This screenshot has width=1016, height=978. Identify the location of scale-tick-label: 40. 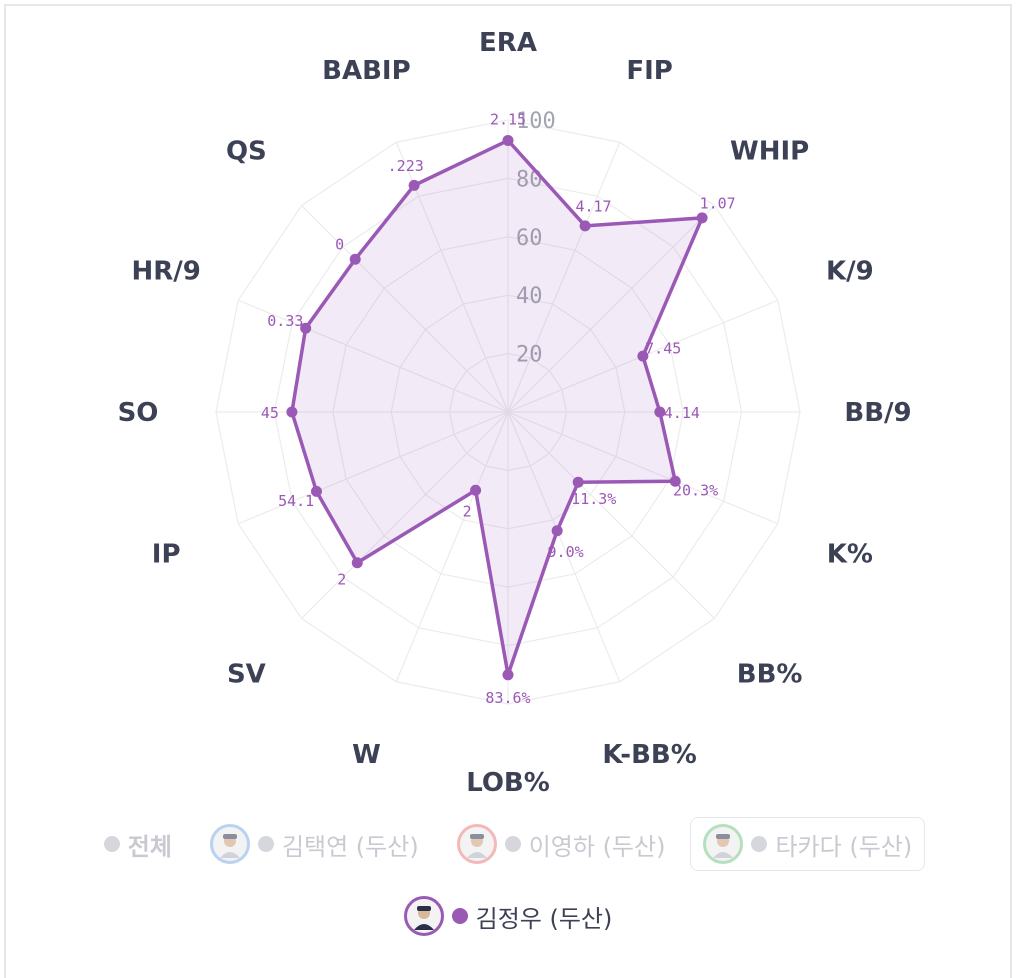
(529, 296).